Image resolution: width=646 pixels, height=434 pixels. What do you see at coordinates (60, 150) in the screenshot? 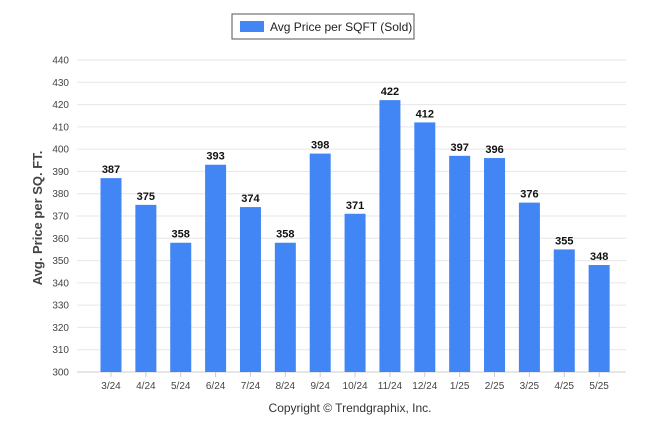
I see `y-tick-label: 400` at bounding box center [60, 150].